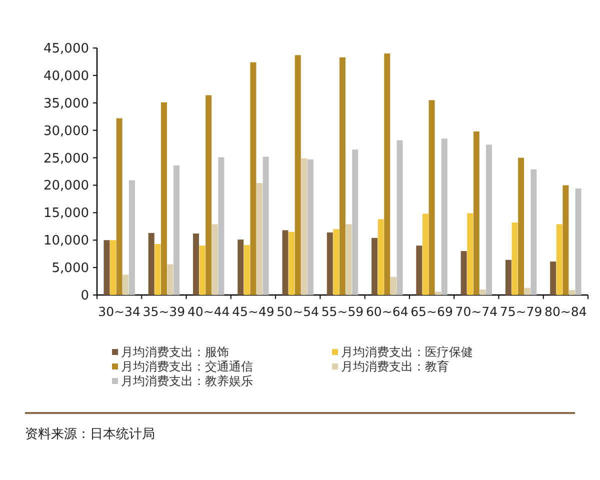  What do you see at coordinates (187, 367) in the screenshot?
I see `legend-label: 月均消费支出：交通通信` at bounding box center [187, 367].